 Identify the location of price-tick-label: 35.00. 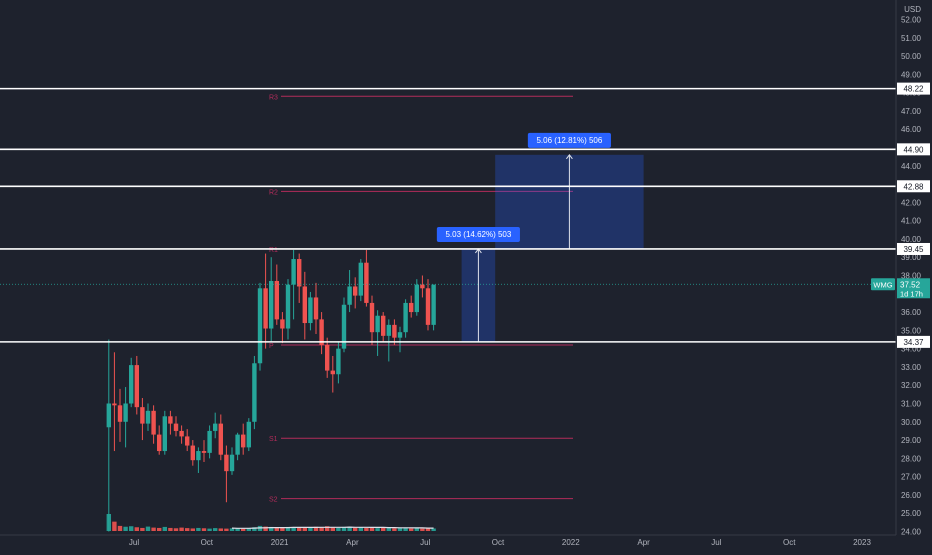
(911, 330).